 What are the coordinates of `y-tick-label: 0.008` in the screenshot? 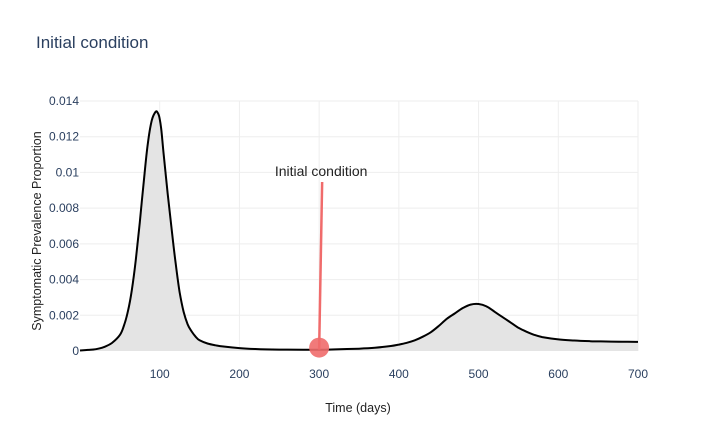 It's located at (64, 208).